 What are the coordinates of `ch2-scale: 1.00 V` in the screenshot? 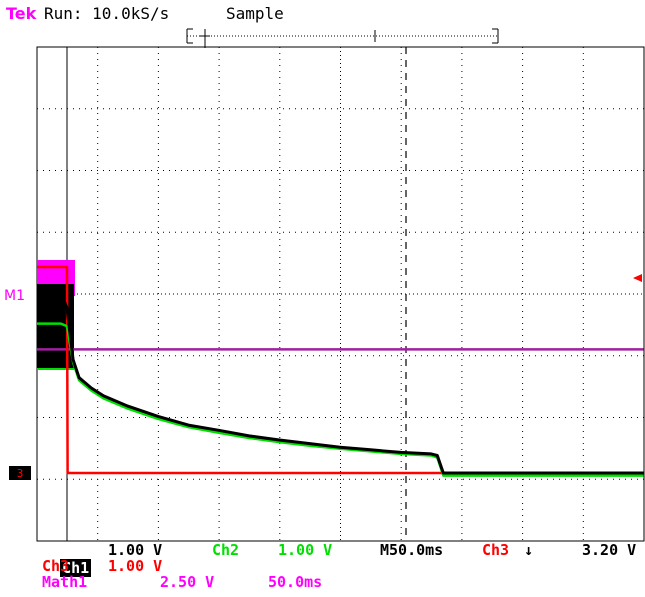 It's located at (305, 550).